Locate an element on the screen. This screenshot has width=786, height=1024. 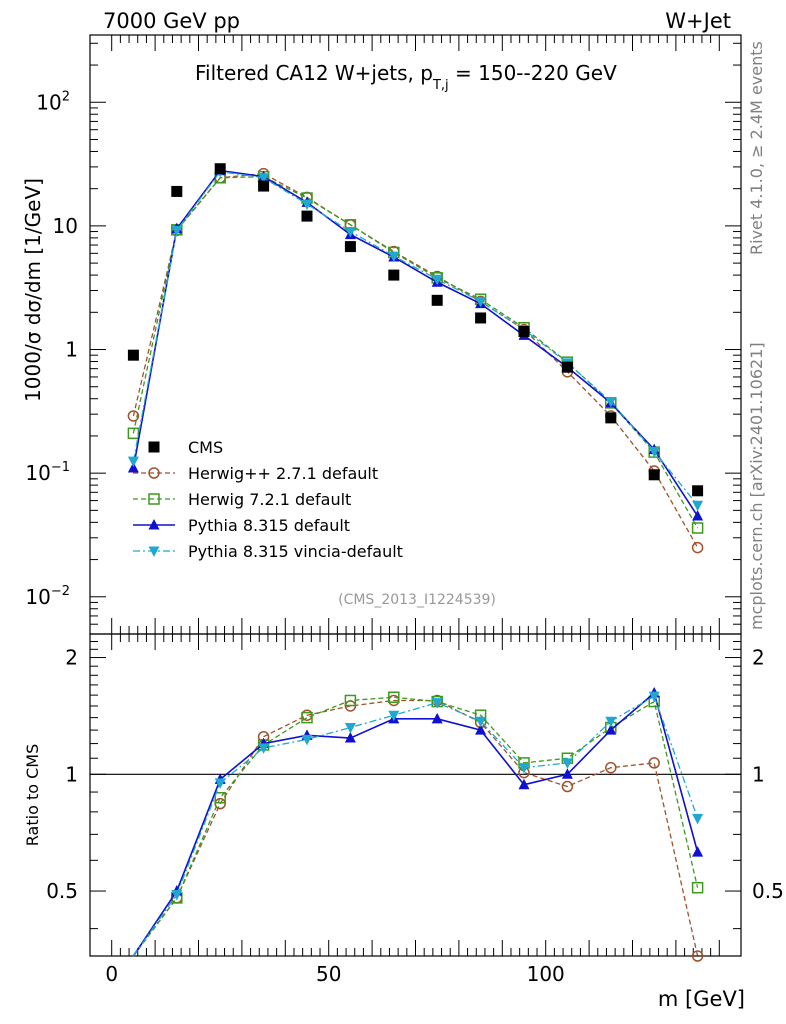
legend-label-herwig7: Herwig 7.2.1 default is located at coordinates (269, 499).